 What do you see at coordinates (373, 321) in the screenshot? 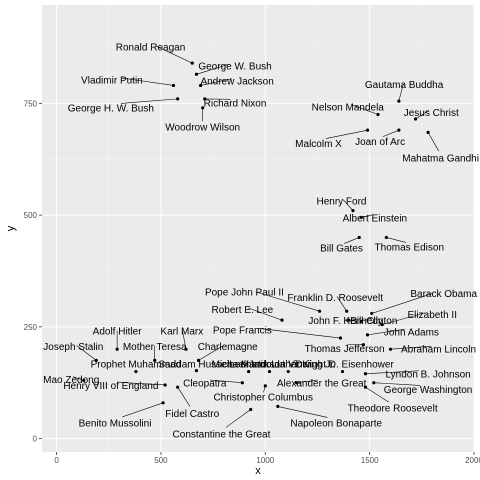
I see `point-label: Bill Clinton` at bounding box center [373, 321].